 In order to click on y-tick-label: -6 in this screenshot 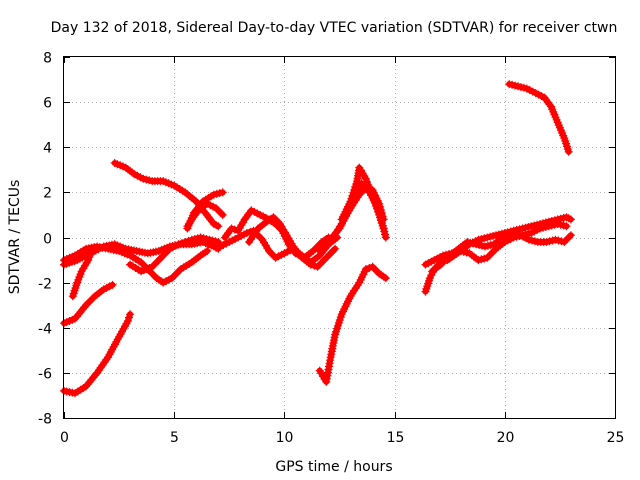, I will do `click(45, 375)`.